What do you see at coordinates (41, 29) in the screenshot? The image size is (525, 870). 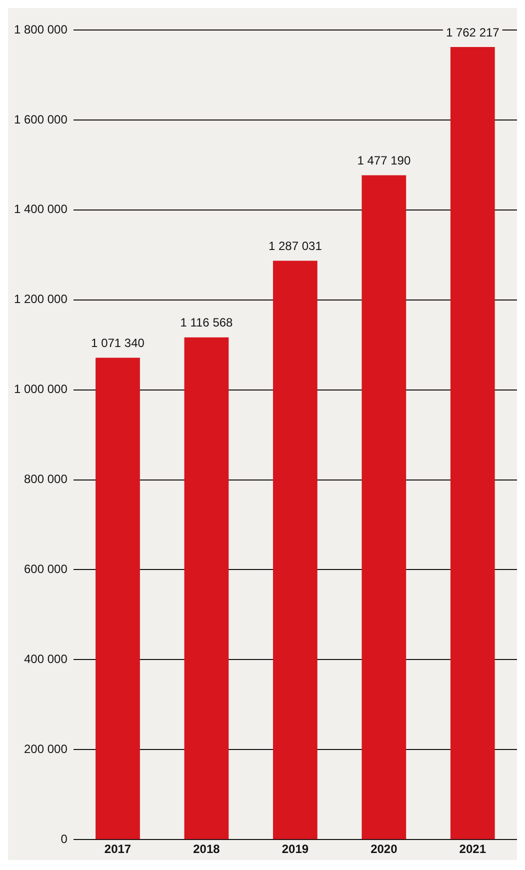 I see `y-tick-label: 1 800 000` at bounding box center [41, 29].